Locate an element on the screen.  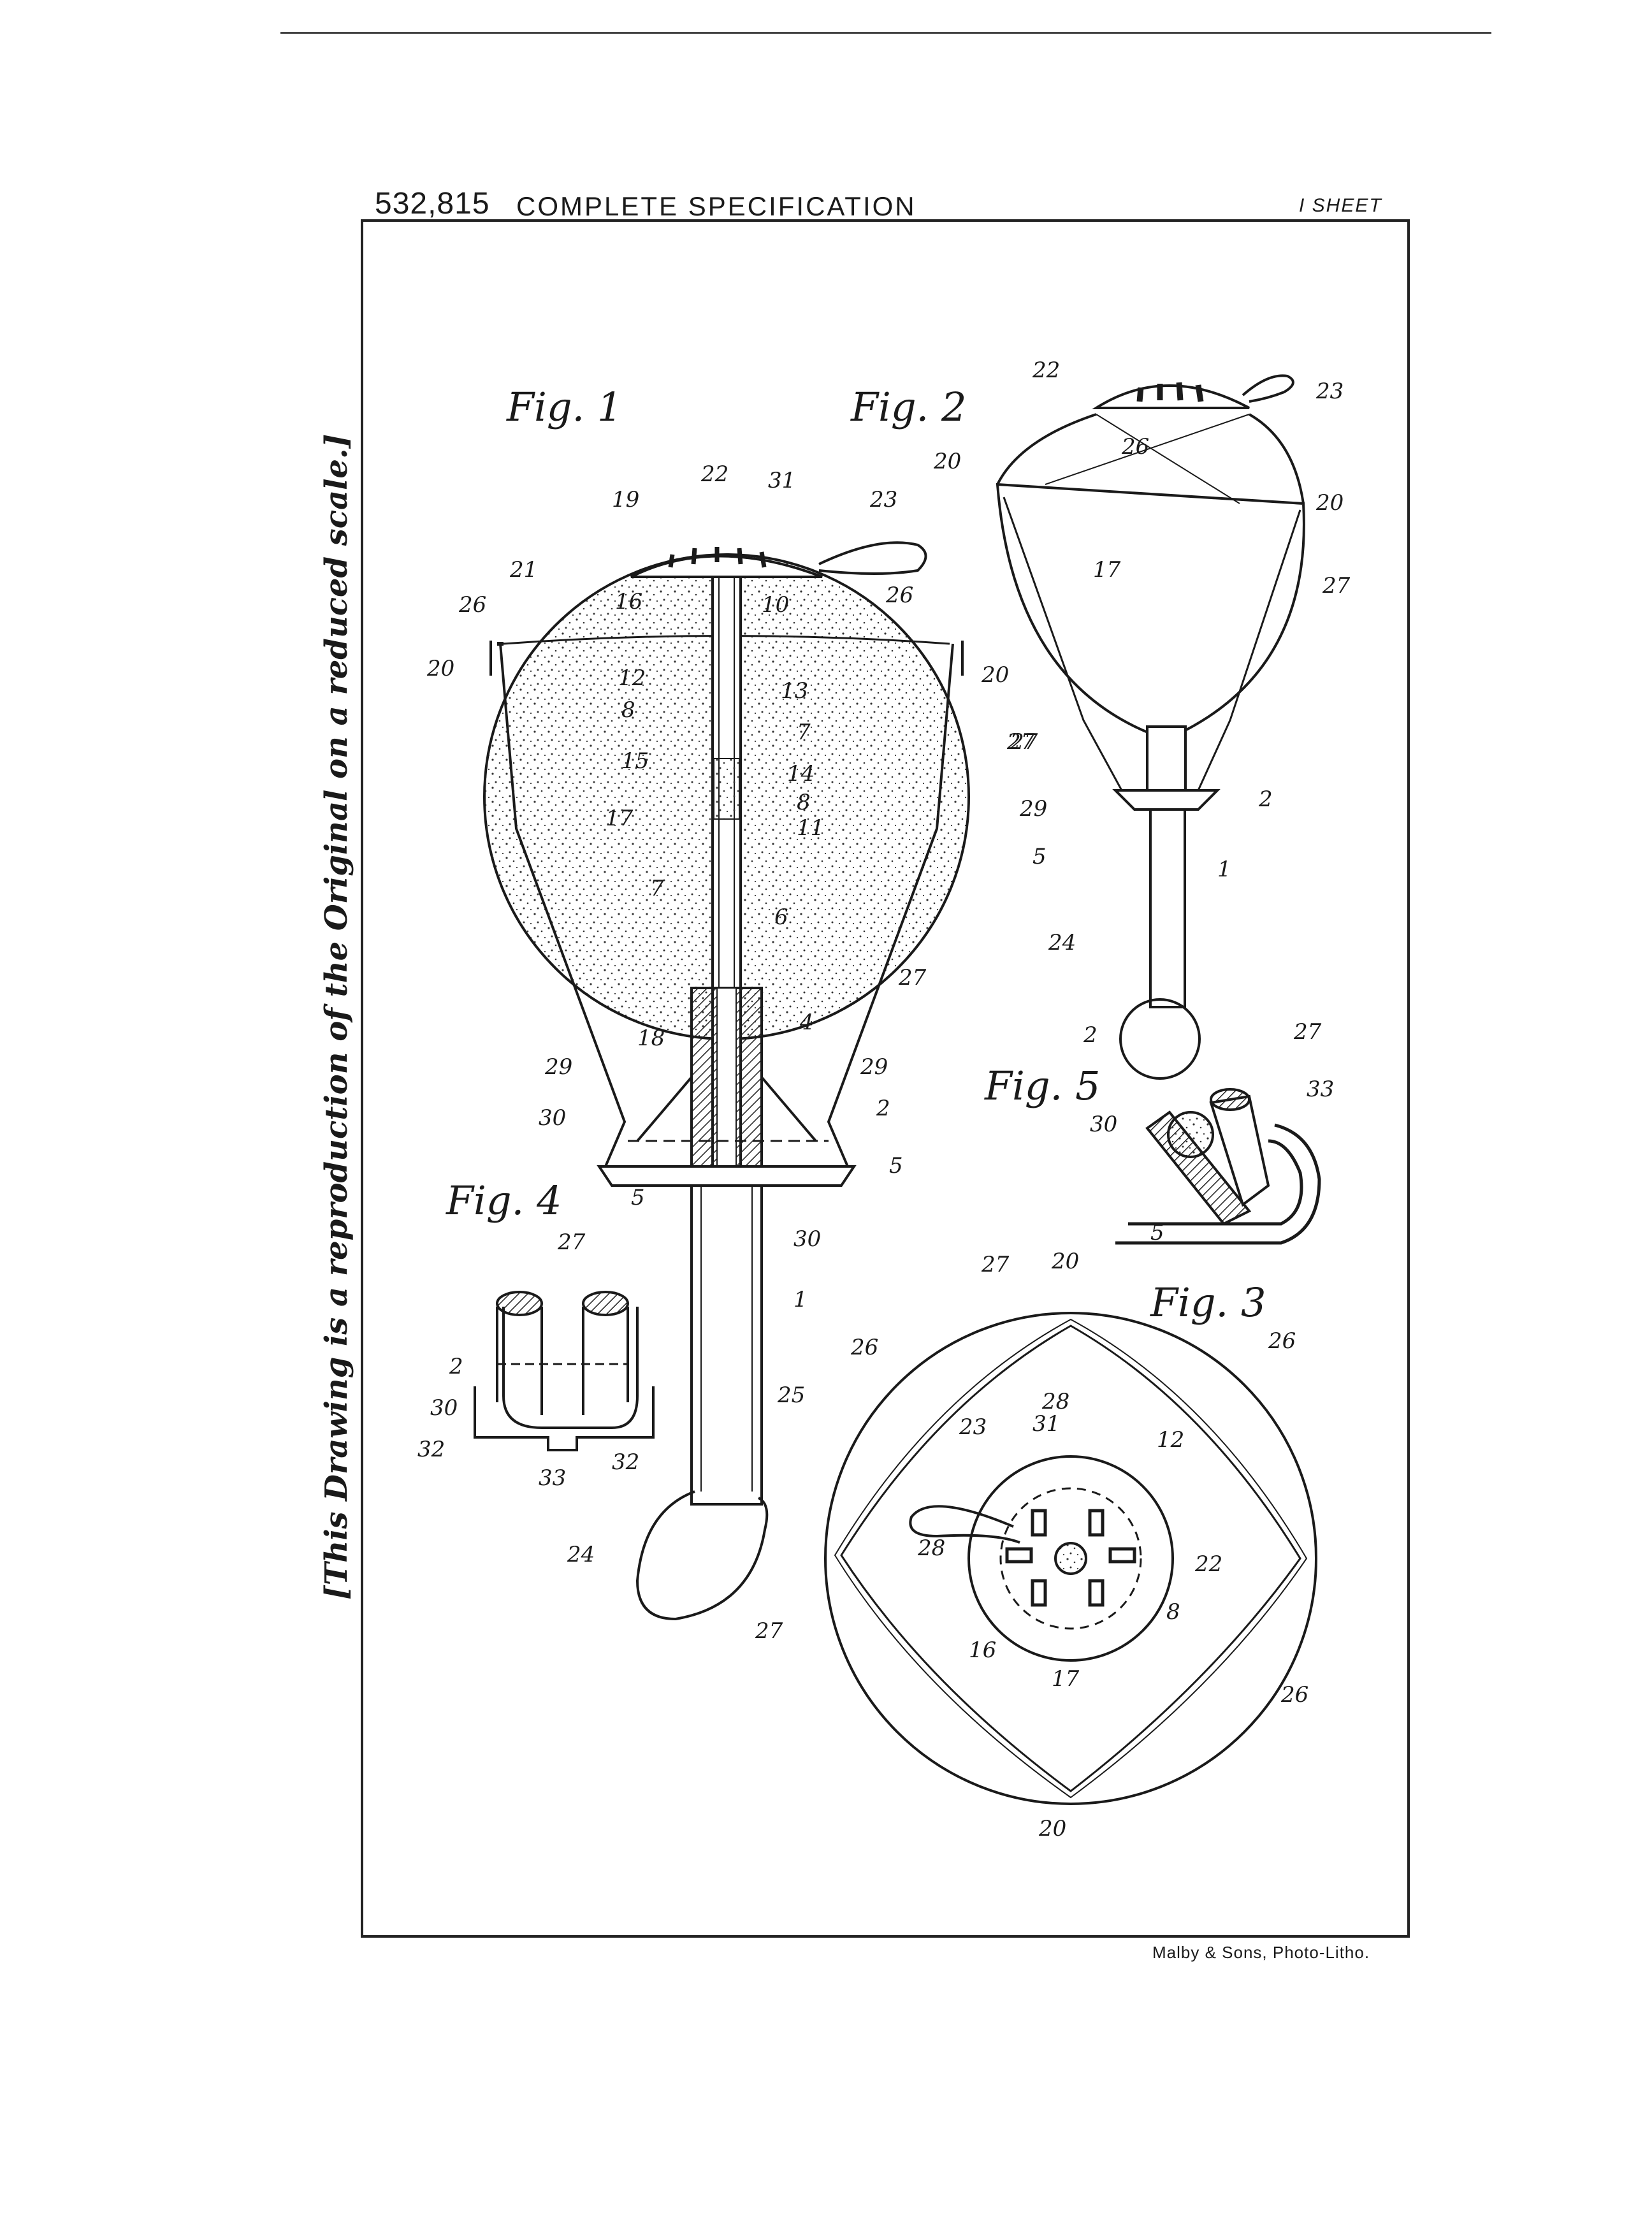
fig4-label: Fig. 4 is located at coordinates (504, 1200).